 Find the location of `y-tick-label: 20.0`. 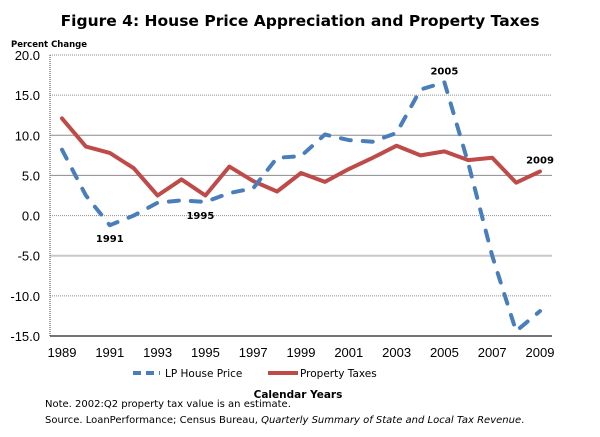

y-tick-label: 20.0 is located at coordinates (27, 55).